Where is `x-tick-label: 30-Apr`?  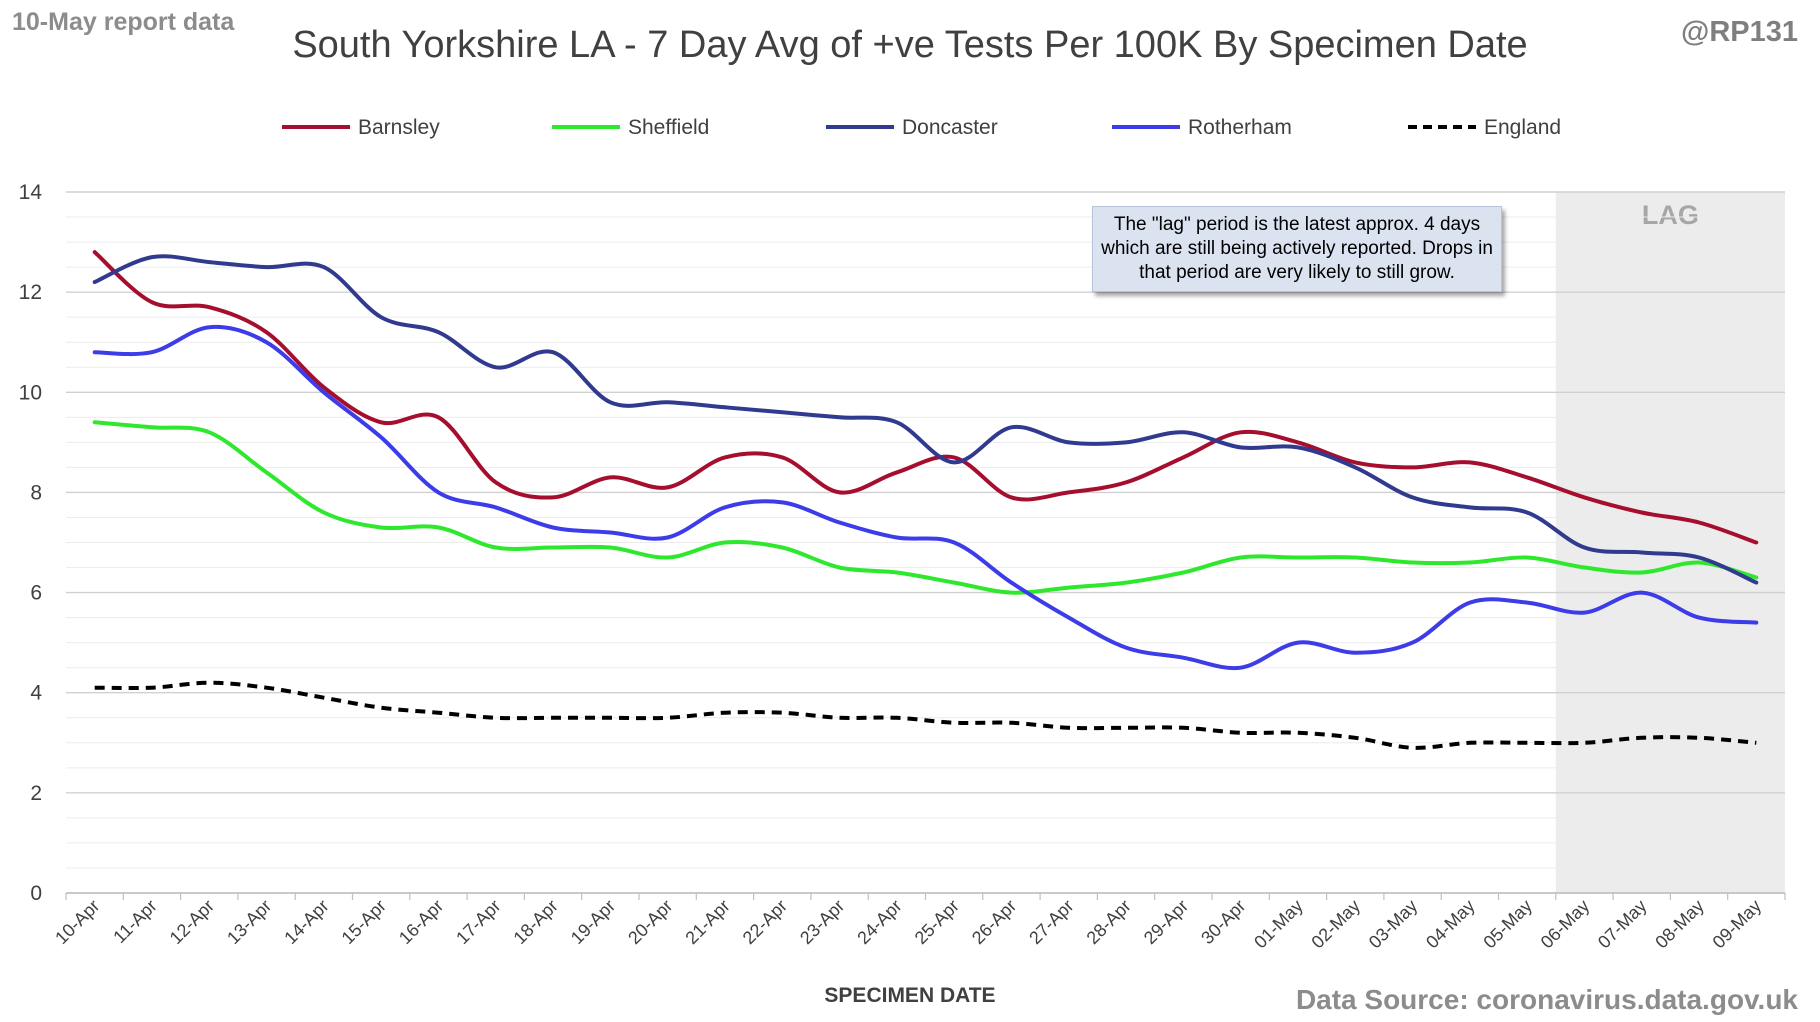
x-tick-label: 30-Apr is located at coordinates (1223, 922).